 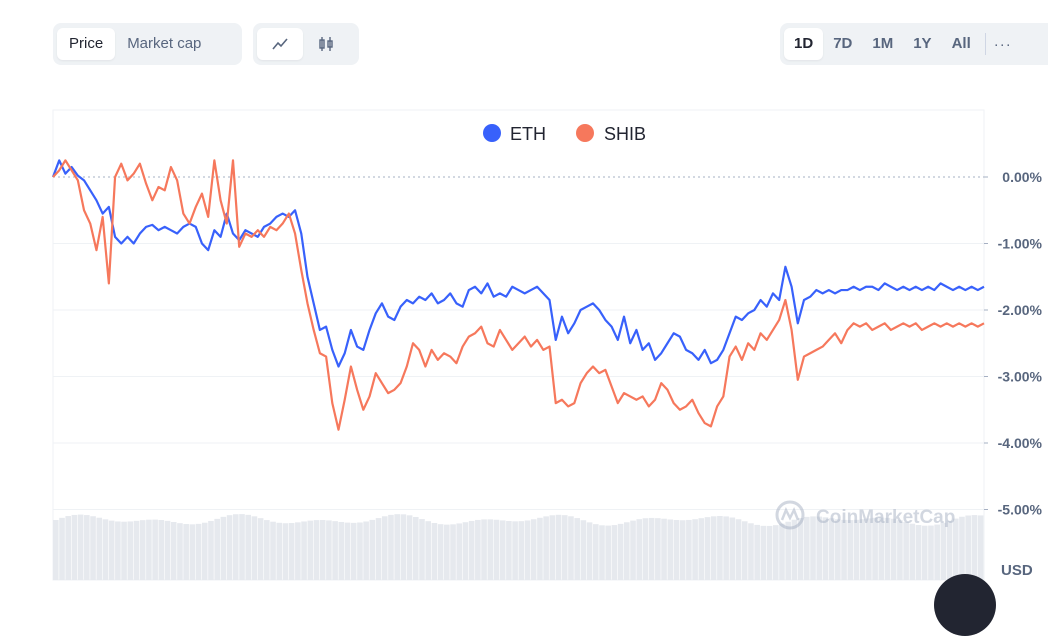 I want to click on chart-type-toggle: Price Market cap, so click(x=147, y=44).